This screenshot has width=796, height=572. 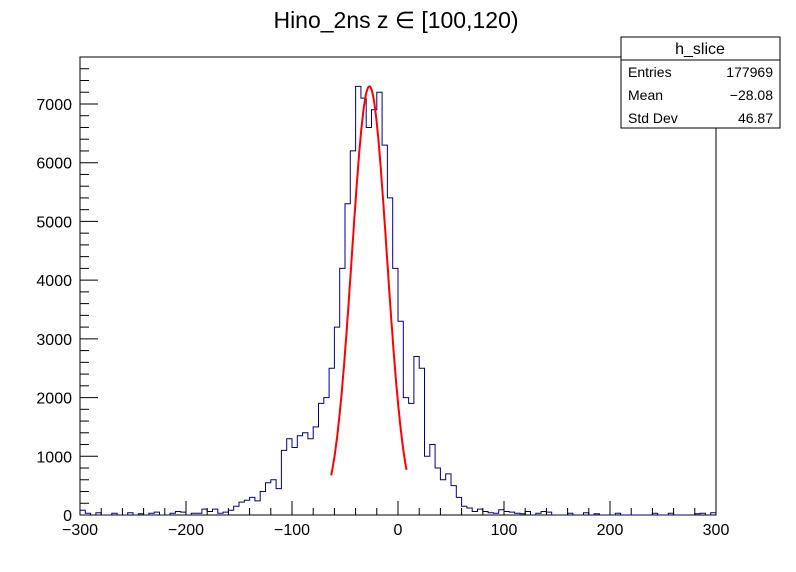 What do you see at coordinates (186, 530) in the screenshot?
I see `x-tick-label: −200` at bounding box center [186, 530].